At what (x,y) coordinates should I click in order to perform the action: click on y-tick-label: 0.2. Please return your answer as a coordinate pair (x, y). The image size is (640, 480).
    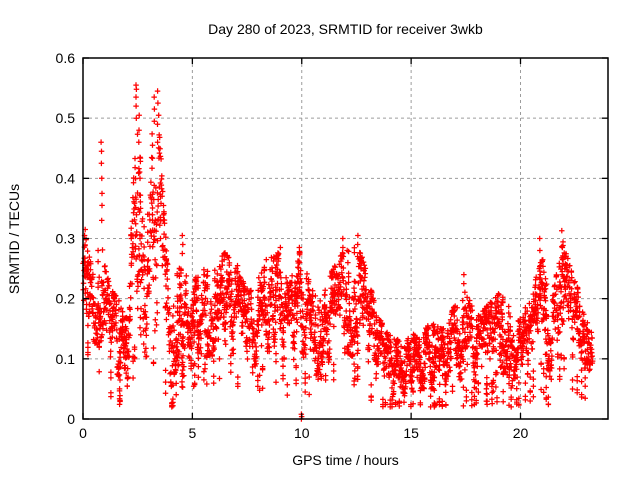
    Looking at the image, I should click on (66, 299).